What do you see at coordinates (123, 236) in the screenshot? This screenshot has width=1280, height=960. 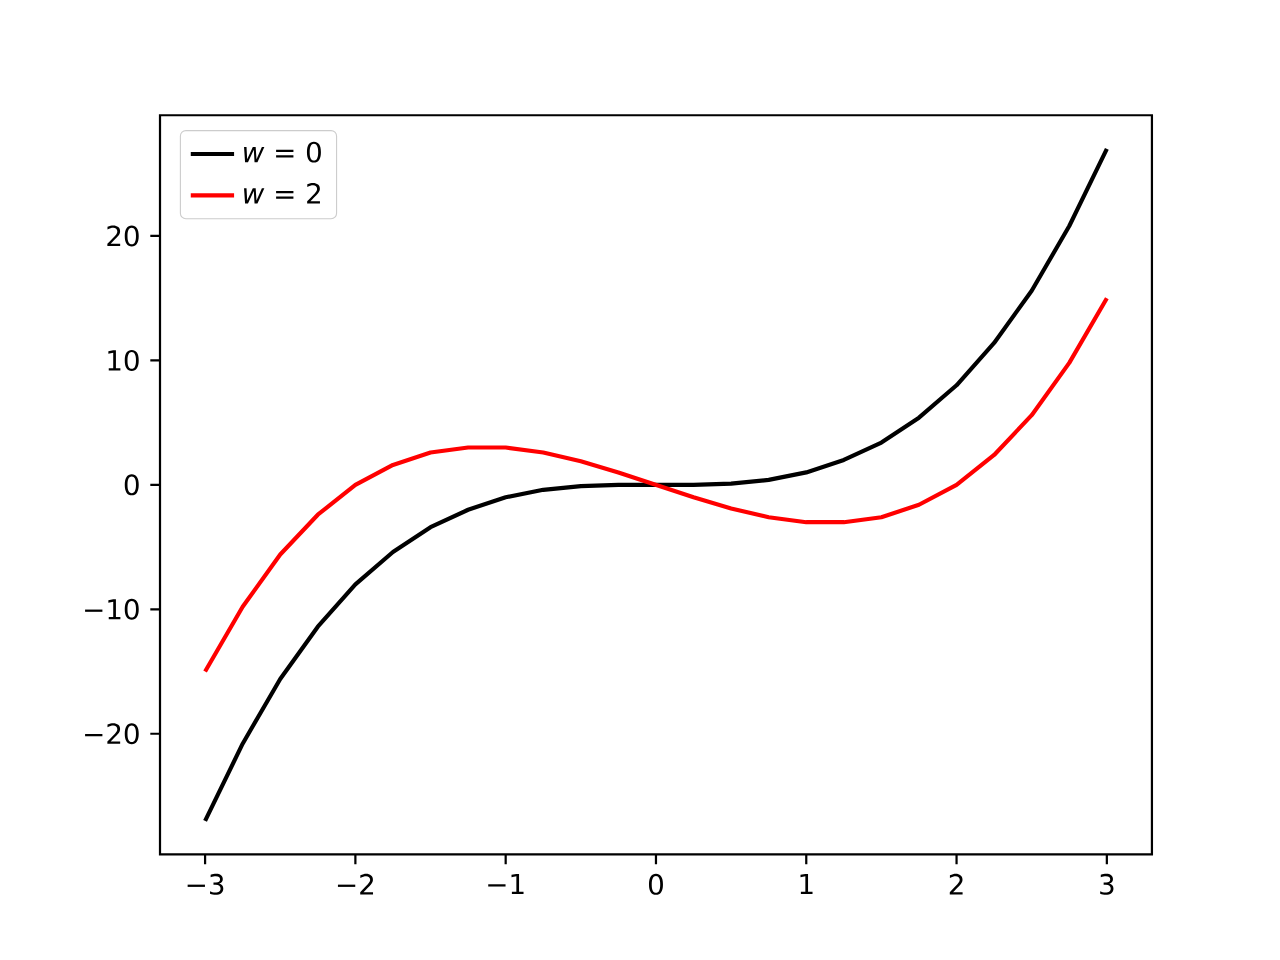 I see `y-tick-label: 20` at bounding box center [123, 236].